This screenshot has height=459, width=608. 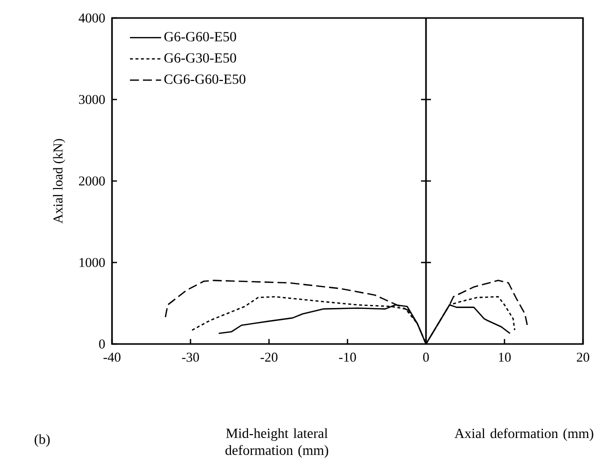 What do you see at coordinates (91, 18) in the screenshot?
I see `y-tick-label: 4000` at bounding box center [91, 18].